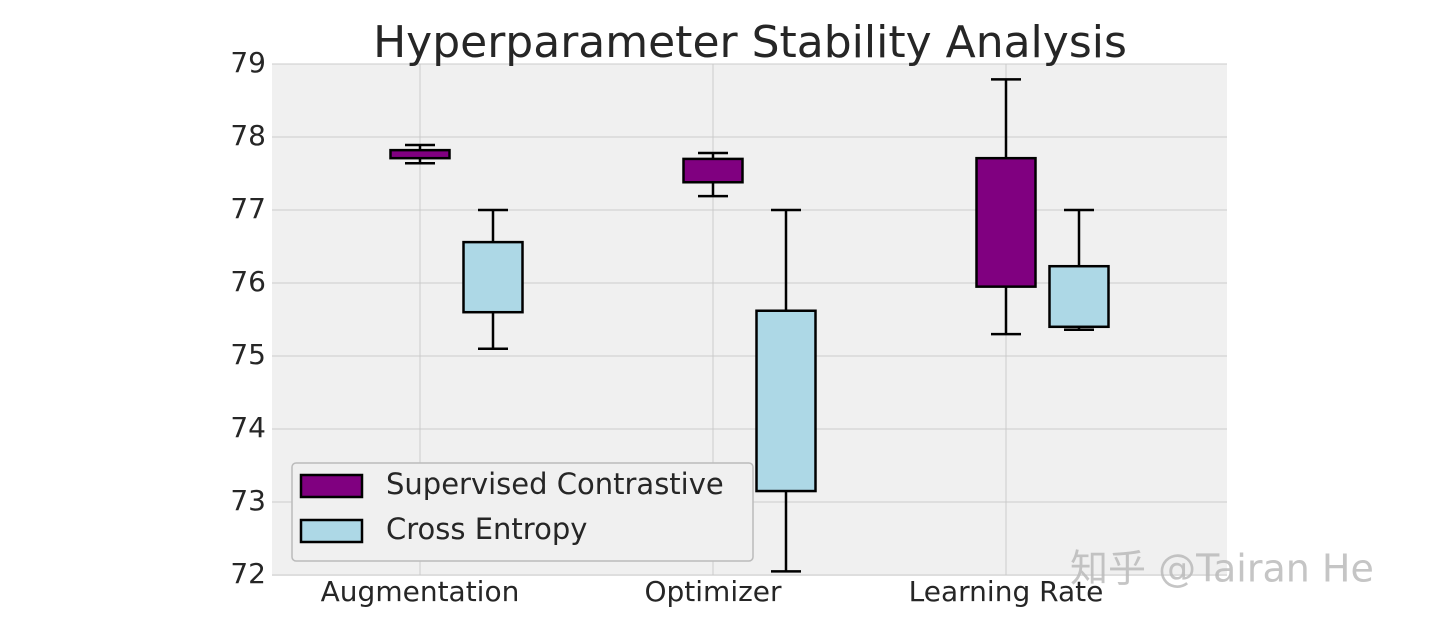  I want to click on legend-label: Cross Entropy, so click(486, 529).